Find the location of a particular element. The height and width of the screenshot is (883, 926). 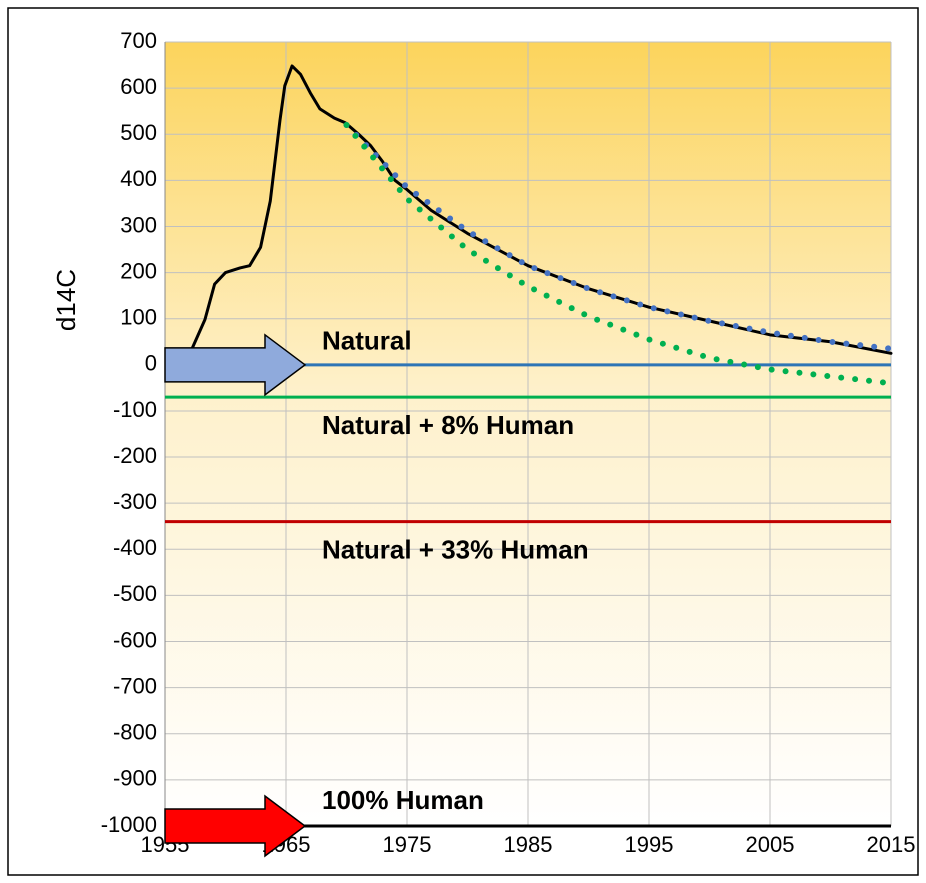

reference-label: Natural + 8% Human is located at coordinates (448, 425).